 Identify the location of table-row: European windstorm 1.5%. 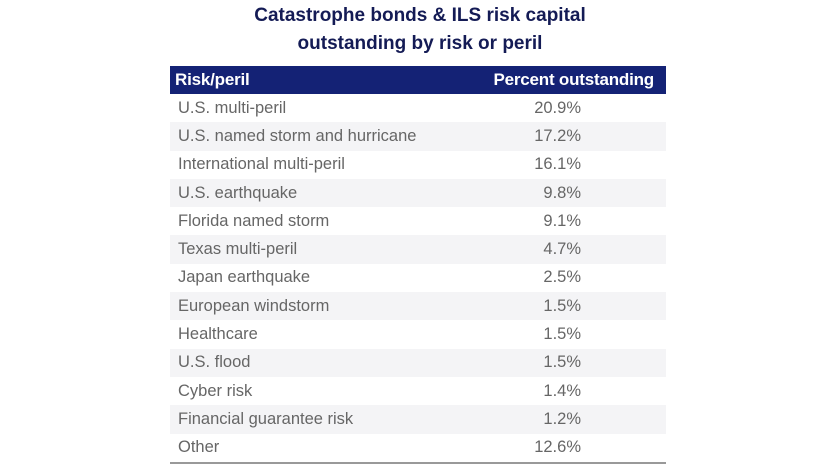
(418, 306).